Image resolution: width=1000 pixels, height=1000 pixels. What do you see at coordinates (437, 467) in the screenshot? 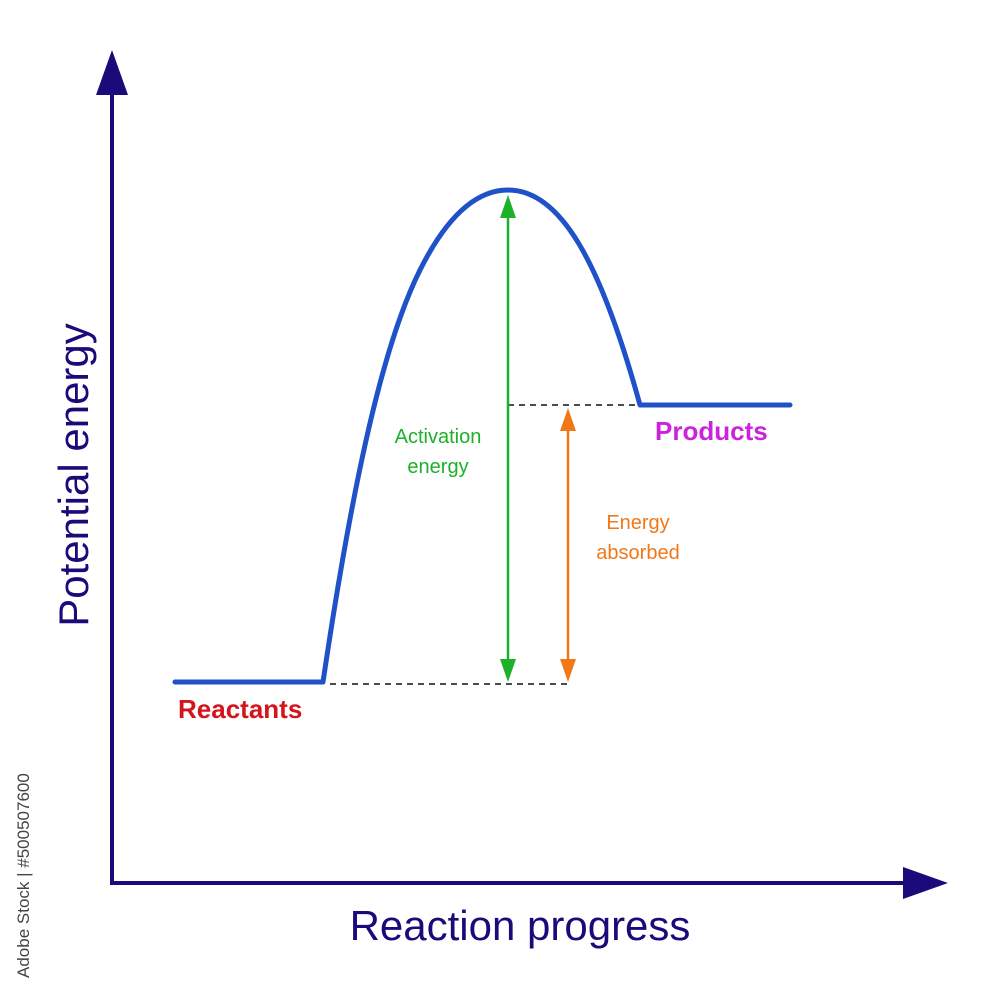
I see `activation-energy-label-line2: energy` at bounding box center [437, 467].